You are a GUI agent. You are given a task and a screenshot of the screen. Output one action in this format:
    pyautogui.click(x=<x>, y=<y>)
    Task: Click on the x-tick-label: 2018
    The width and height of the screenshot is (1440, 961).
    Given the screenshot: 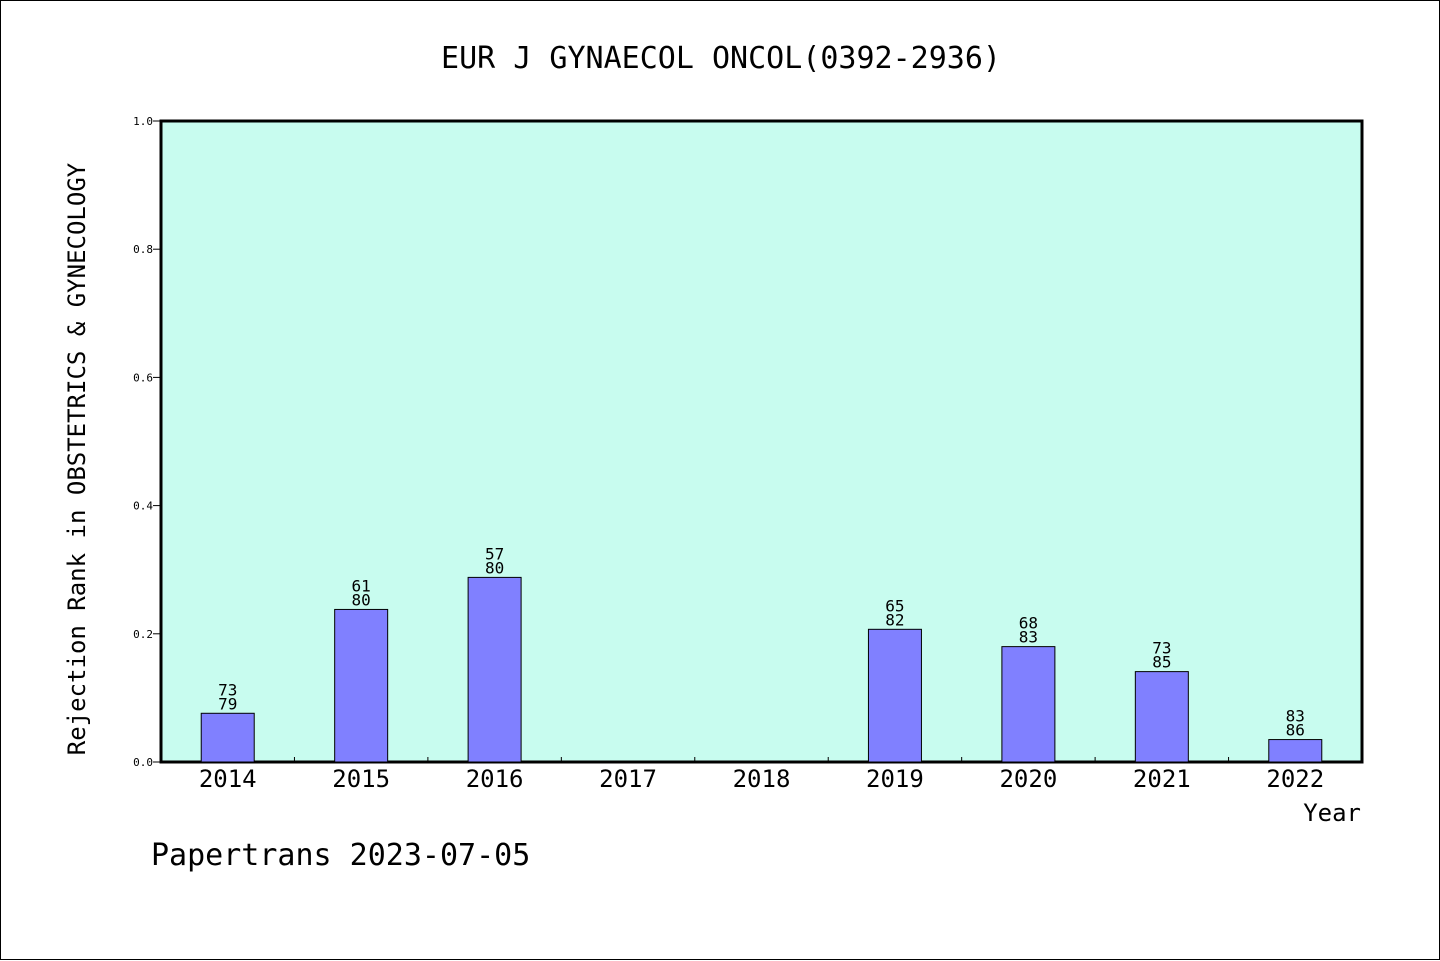 What is the action you would take?
    pyautogui.click(x=762, y=779)
    